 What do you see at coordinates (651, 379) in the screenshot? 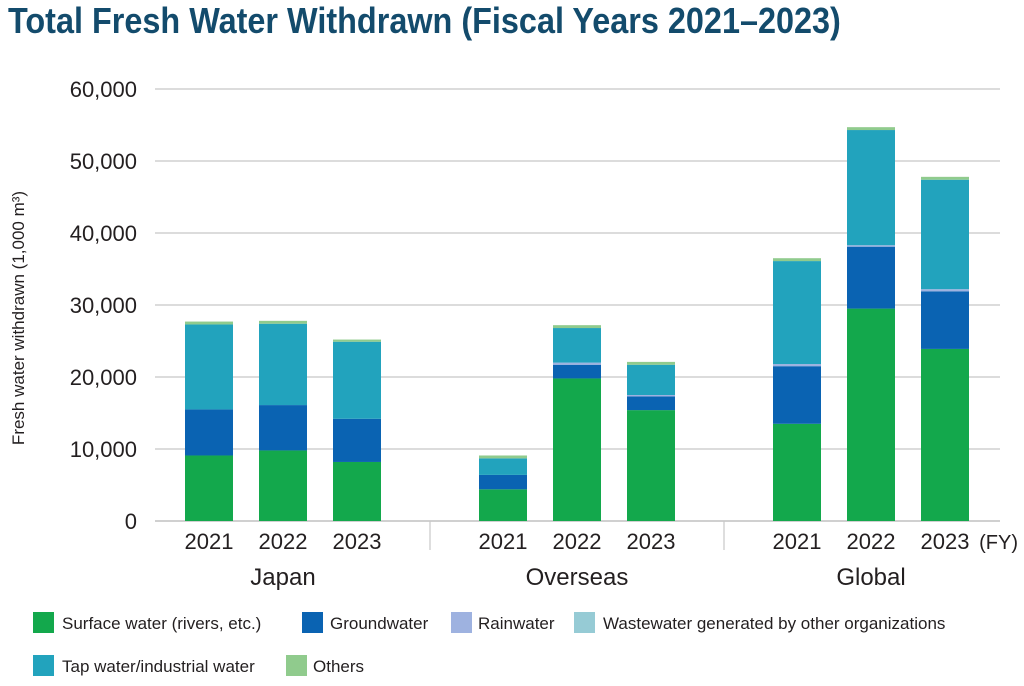
I see `bar-segment-overseas-2023-tap-water-industrial-water` at bounding box center [651, 379].